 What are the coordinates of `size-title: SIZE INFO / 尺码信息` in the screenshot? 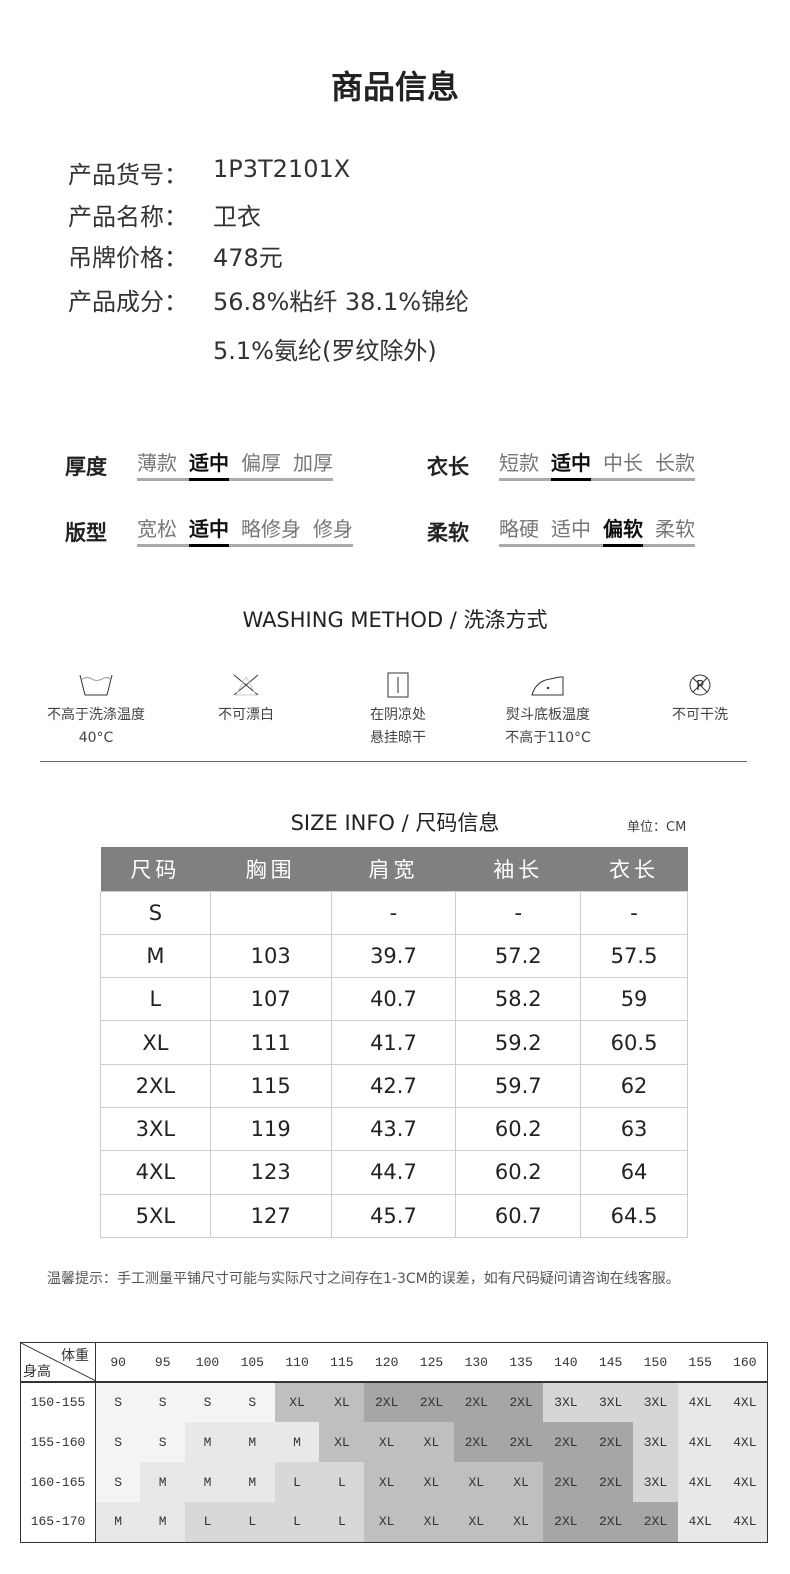 It's located at (395, 823).